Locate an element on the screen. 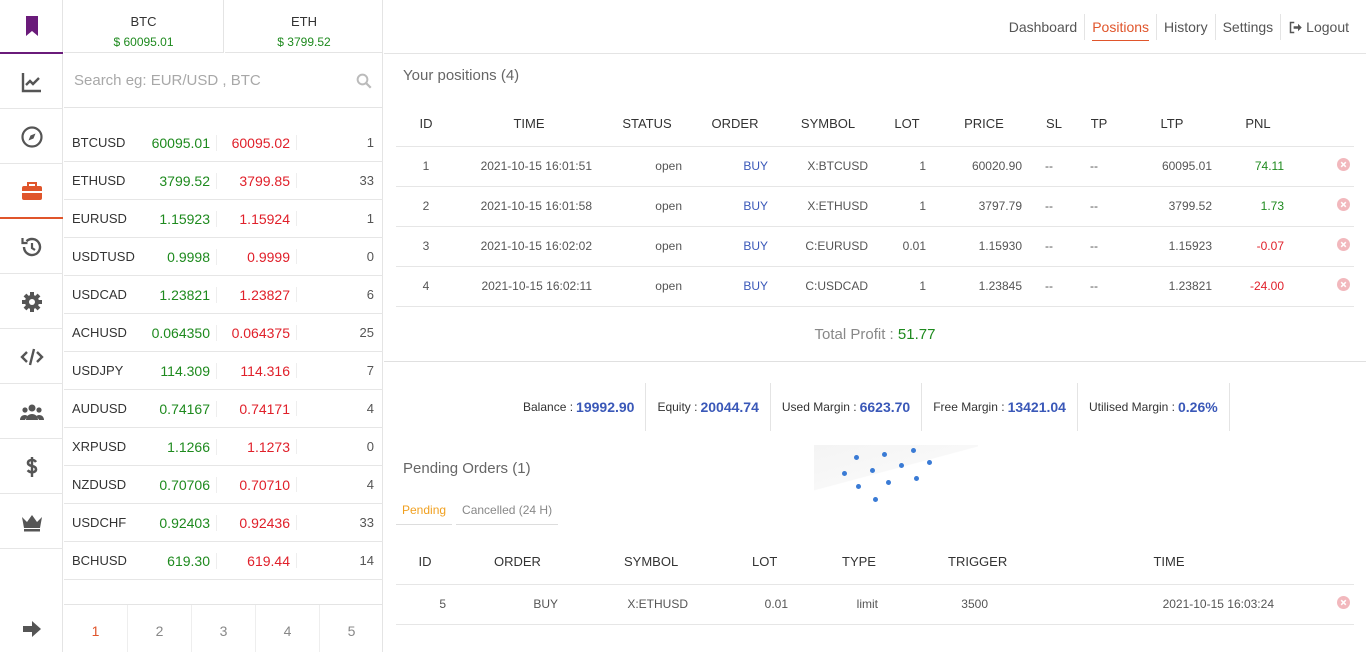 The width and height of the screenshot is (1366, 652). rail-charts-button is located at coordinates (31, 82).